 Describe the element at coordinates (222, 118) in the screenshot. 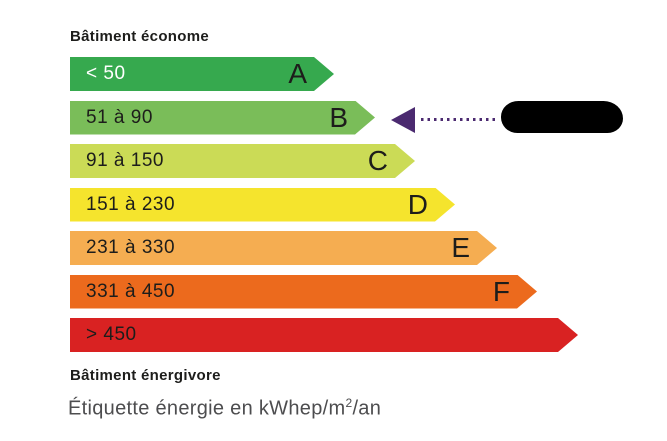

I see `energy-band: 51 à 90 B` at that location.